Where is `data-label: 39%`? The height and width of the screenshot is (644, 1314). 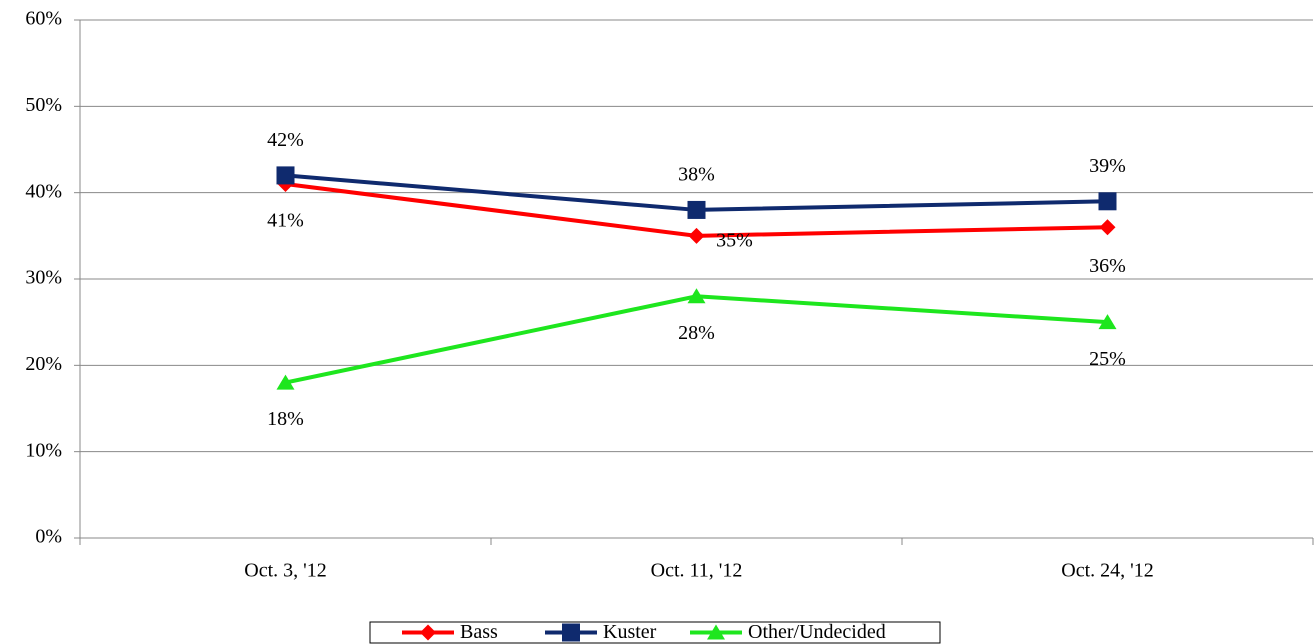 data-label: 39% is located at coordinates (1107, 166).